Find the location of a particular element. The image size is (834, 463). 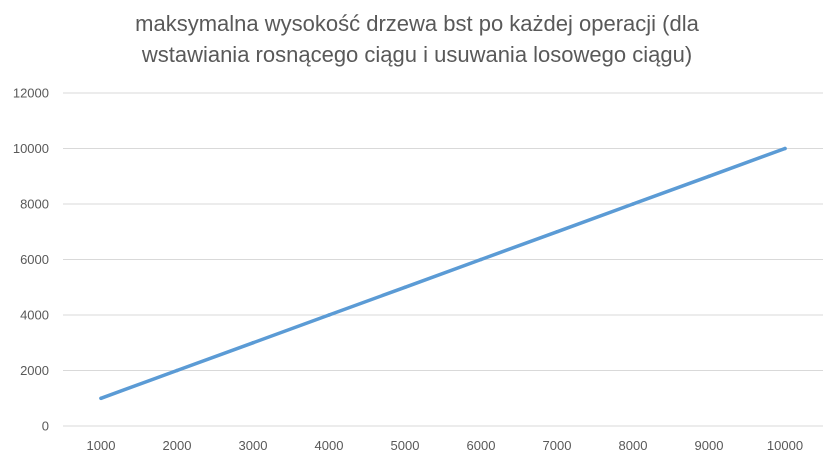

x-tick-label-4000: 4000 is located at coordinates (329, 445).